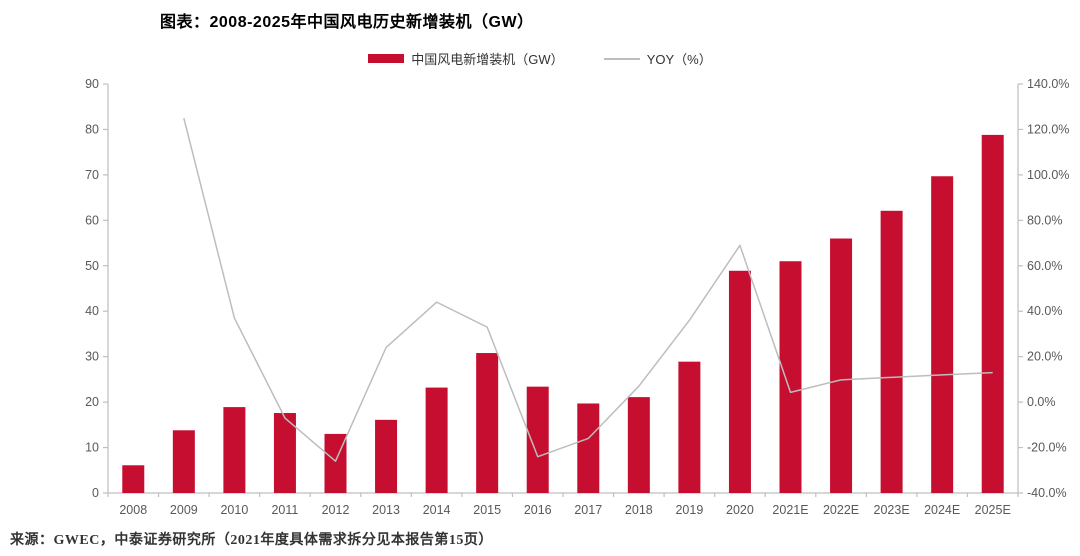 The image size is (1080, 556). I want to click on y-axis-right-tick-label: 20.0%, so click(1044, 357).